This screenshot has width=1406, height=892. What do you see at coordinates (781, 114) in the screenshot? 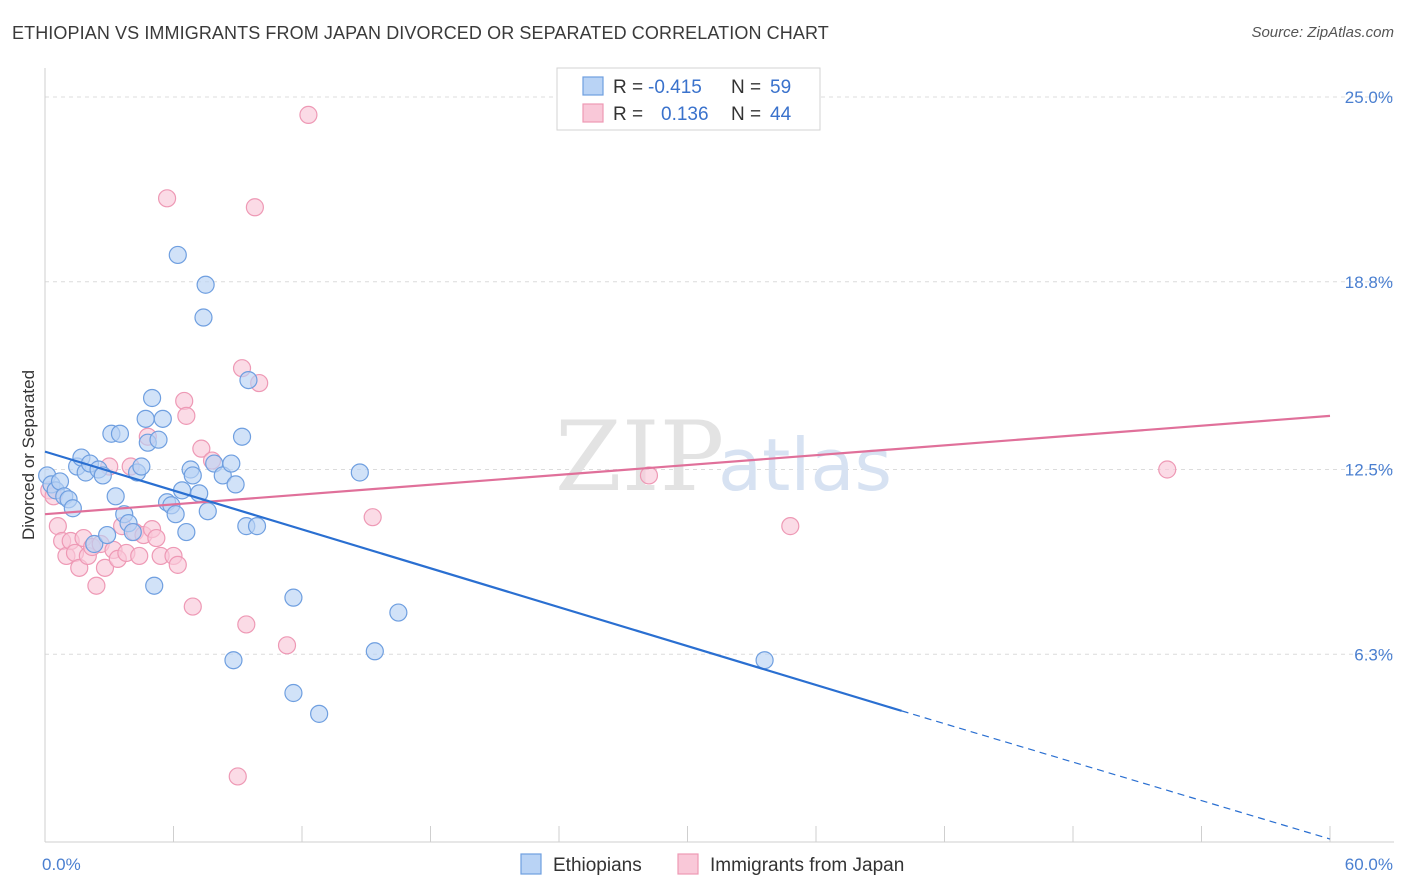
I see `legend-n-value-pink: 44` at bounding box center [781, 114].